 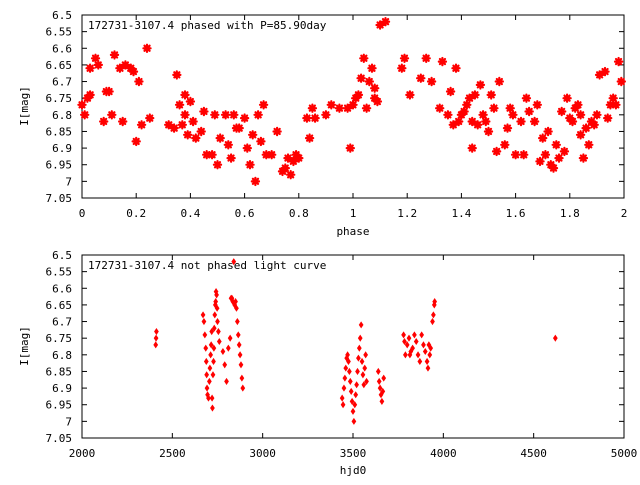 What do you see at coordinates (62, 48) in the screenshot?
I see `y-tick-label: 6.6` at bounding box center [62, 48].